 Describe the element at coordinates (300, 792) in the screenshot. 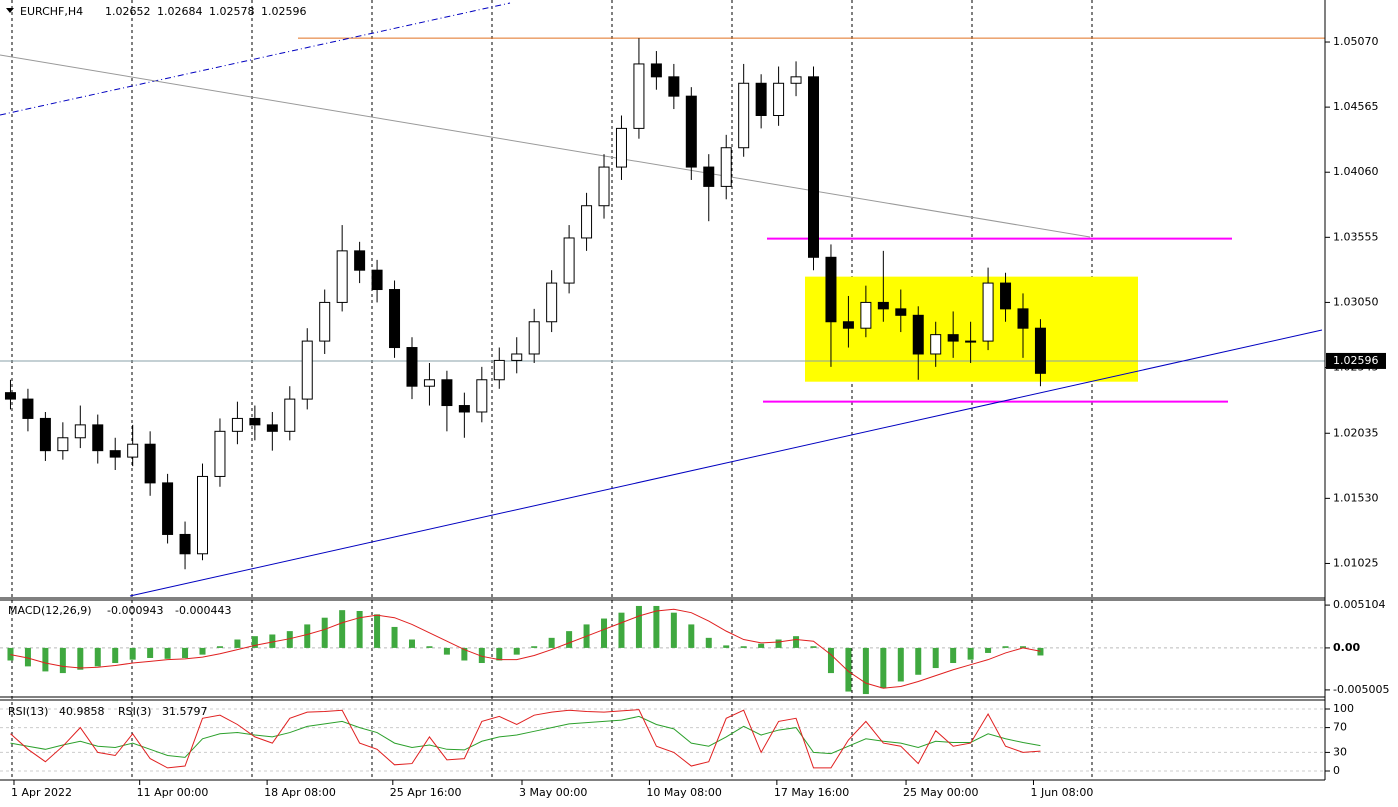

I see `x-tick-label: 18 Apr 08:00` at that location.